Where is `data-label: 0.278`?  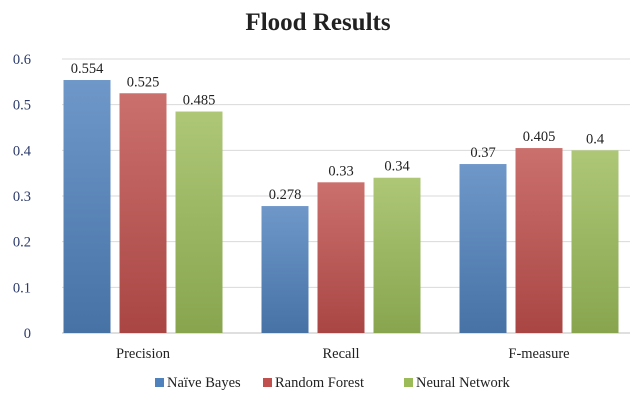 data-label: 0.278 is located at coordinates (285, 195).